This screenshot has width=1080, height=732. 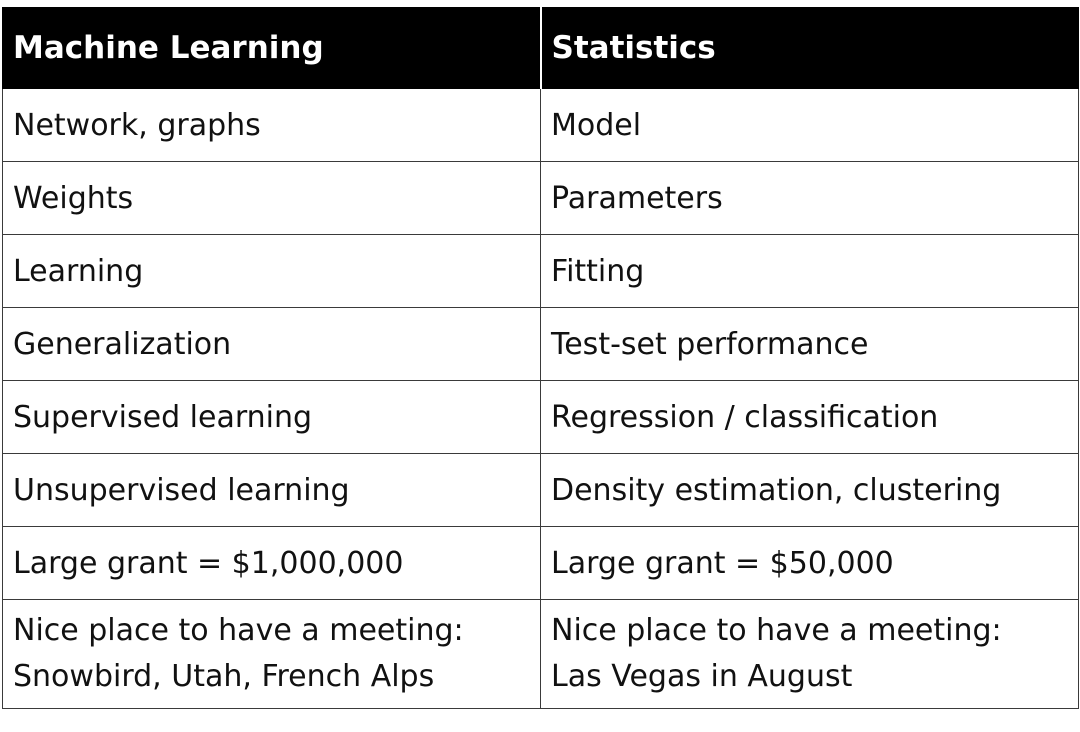 What do you see at coordinates (271, 125) in the screenshot?
I see `ml-term-cell: Network, graphs` at bounding box center [271, 125].